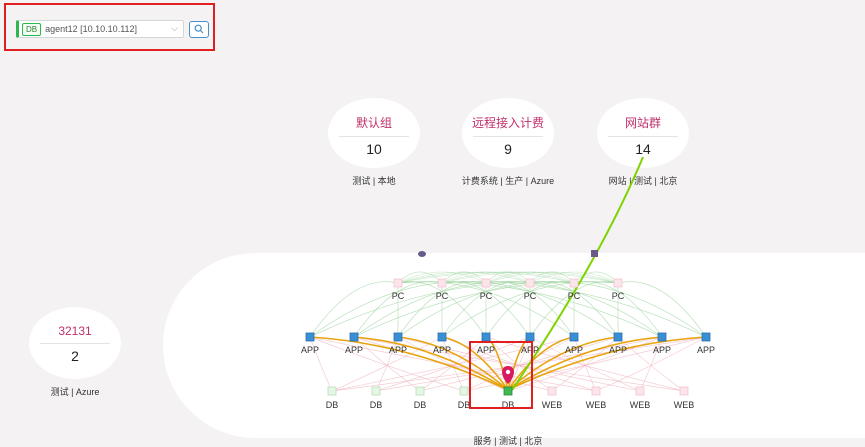  Describe the element at coordinates (100, 29) in the screenshot. I see `agent-select: DB agent12 [10.10.10.112] ⌵` at that location.